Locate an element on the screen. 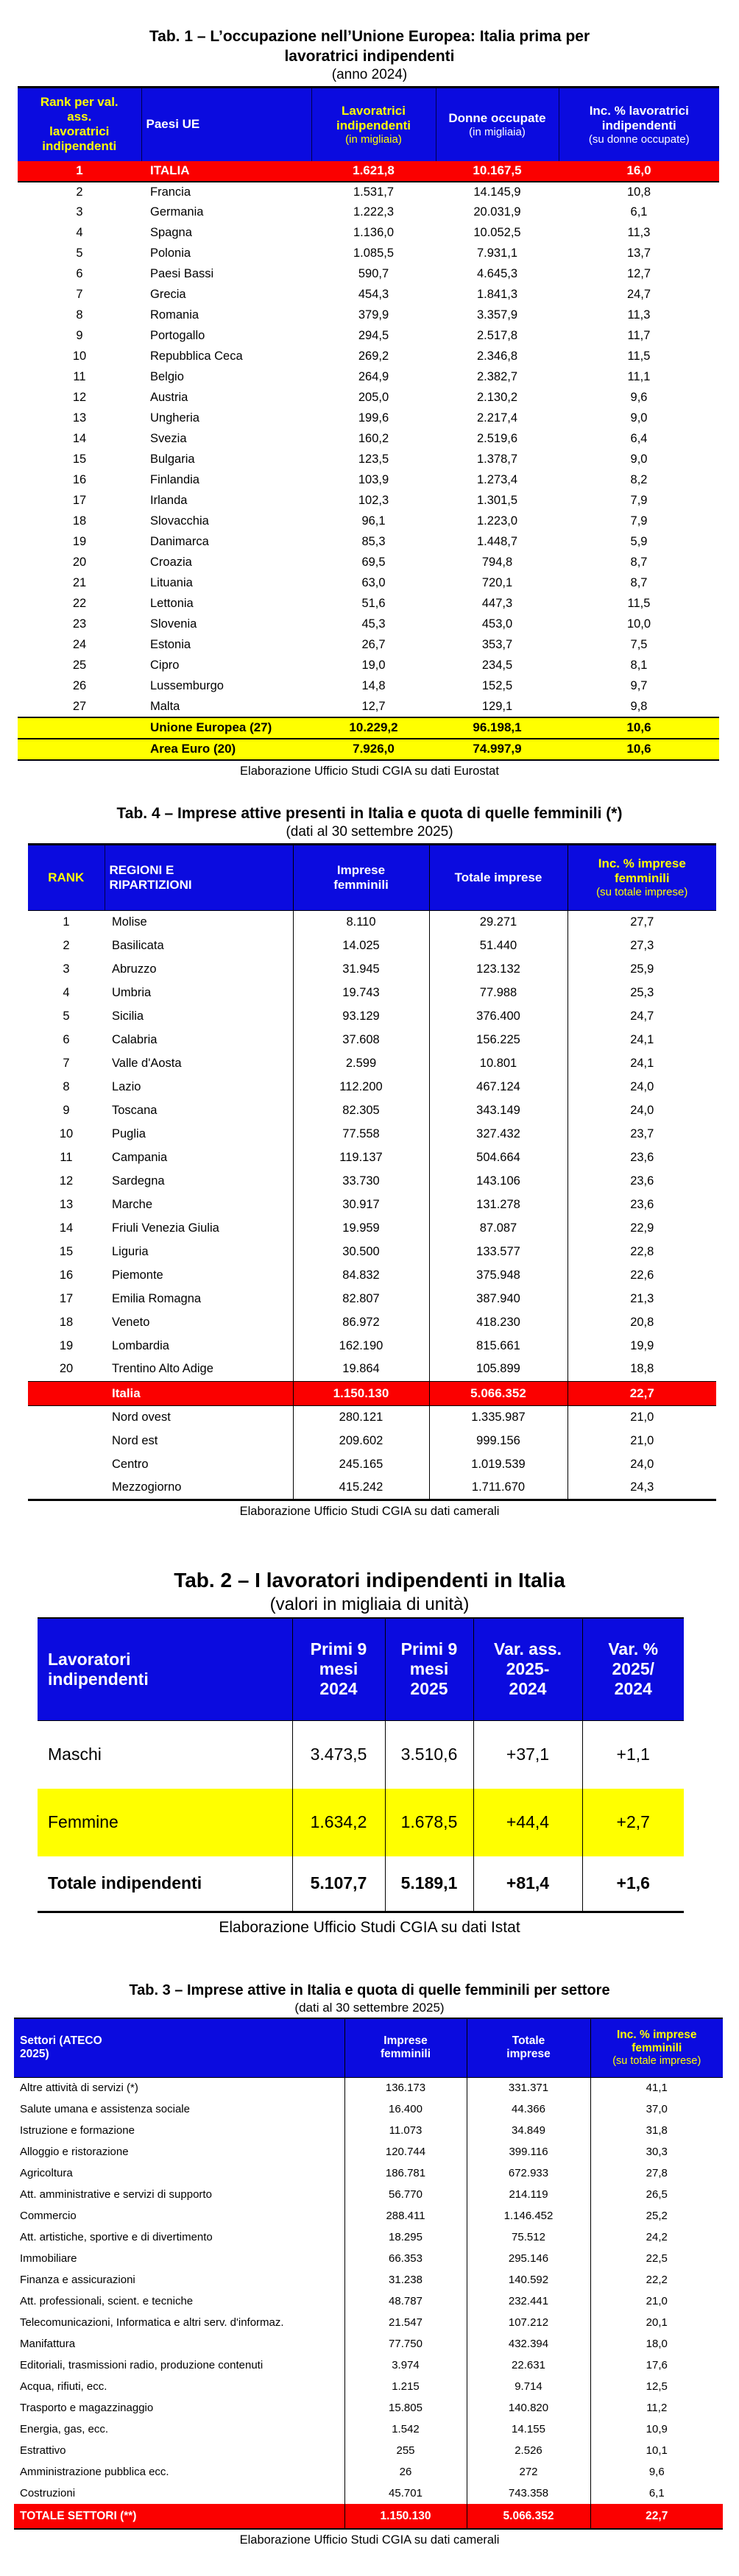  tab1-title-line2: lavoratrici indipendenti is located at coordinates (369, 56).